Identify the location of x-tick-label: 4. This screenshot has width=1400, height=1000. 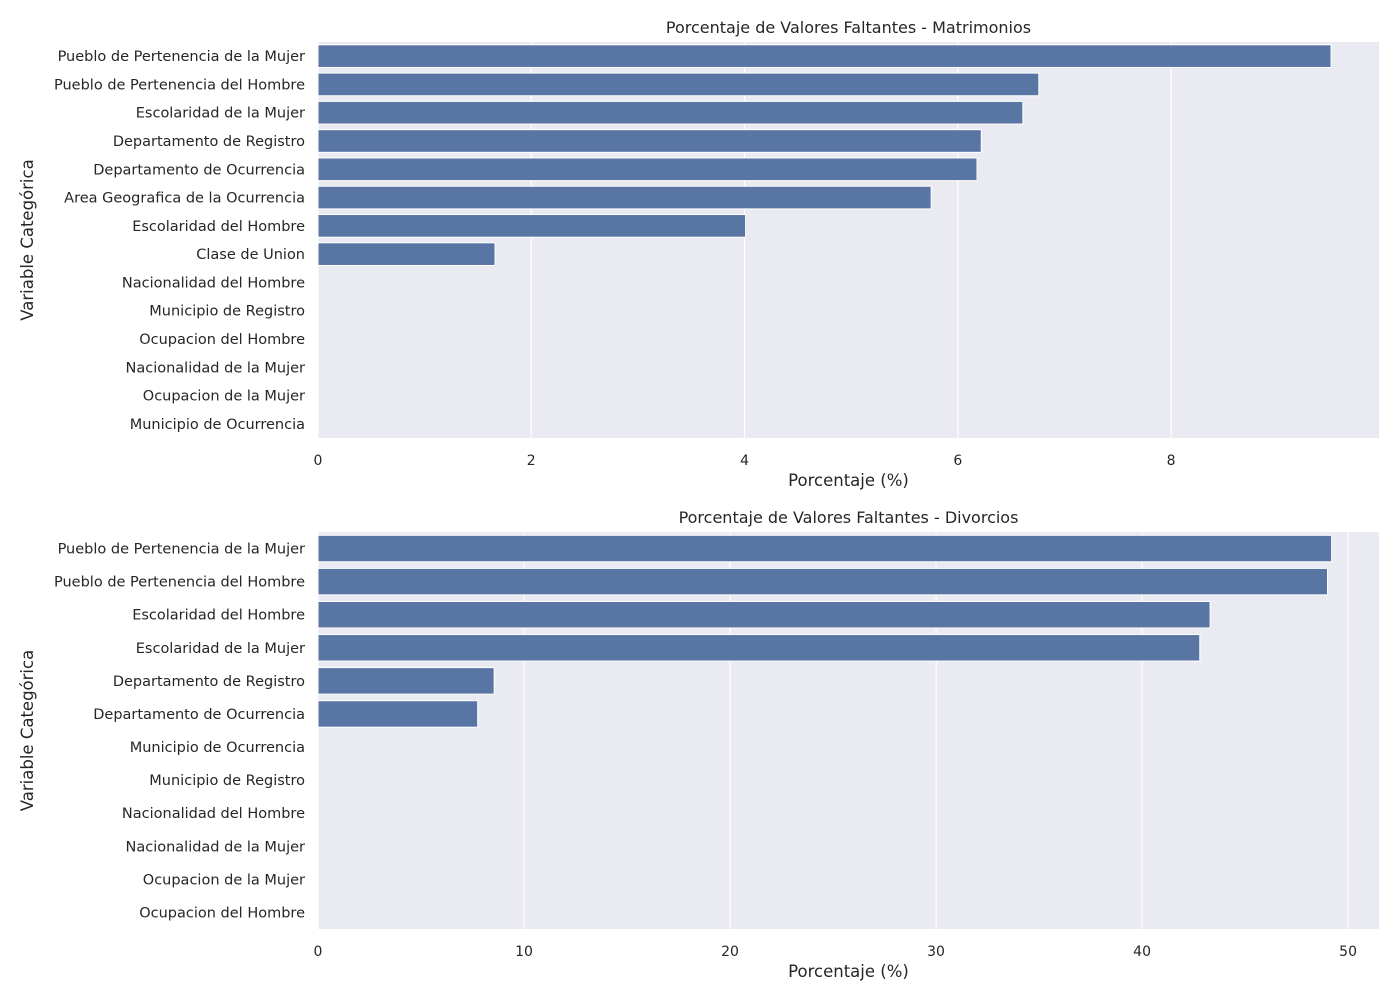
(744, 461).